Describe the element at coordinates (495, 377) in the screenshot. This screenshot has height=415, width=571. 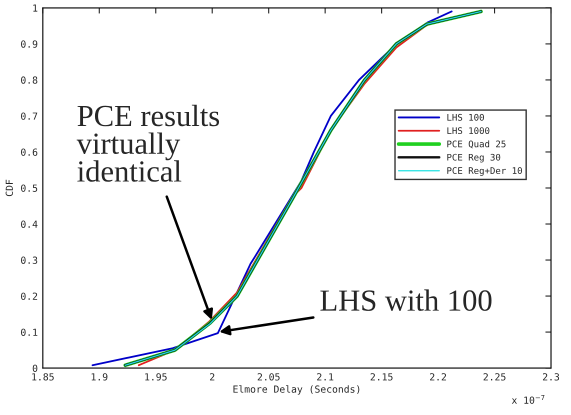
I see `x-tick-label: 2.25` at that location.